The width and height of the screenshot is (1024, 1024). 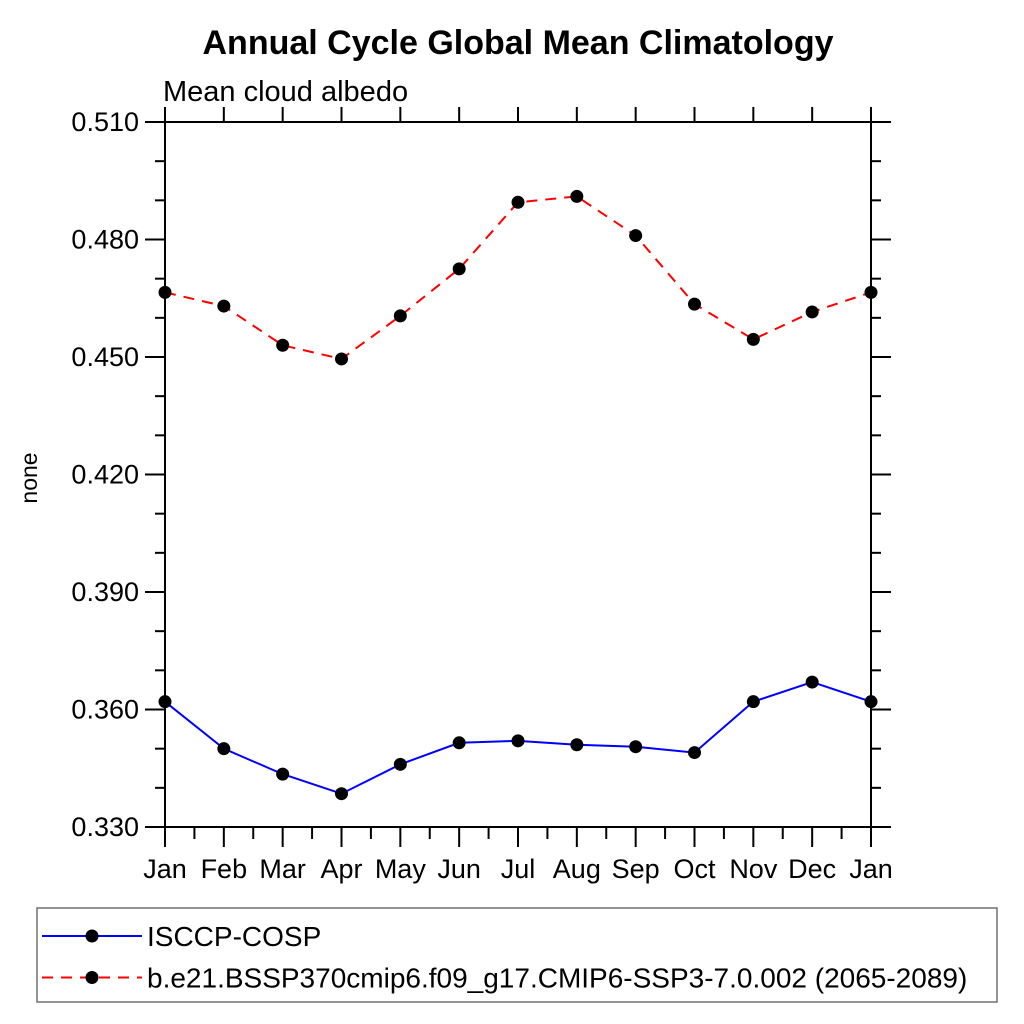 What do you see at coordinates (105, 710) in the screenshot?
I see `y-tick-label: 0.360` at bounding box center [105, 710].